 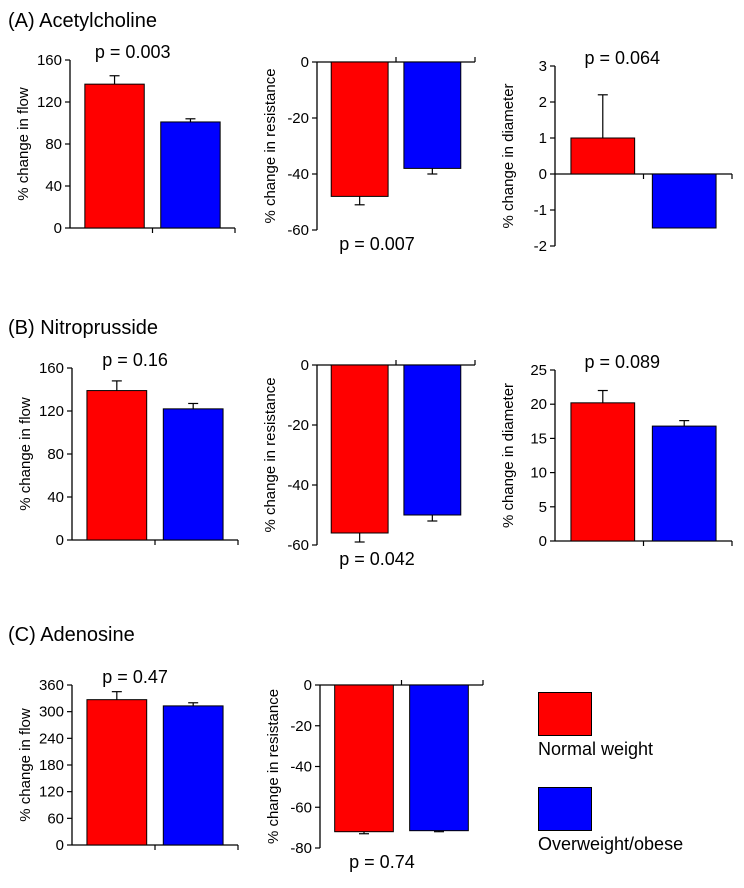 I want to click on section-title-acetylcholine: (A) Acetylcholine, so click(x=82, y=21).